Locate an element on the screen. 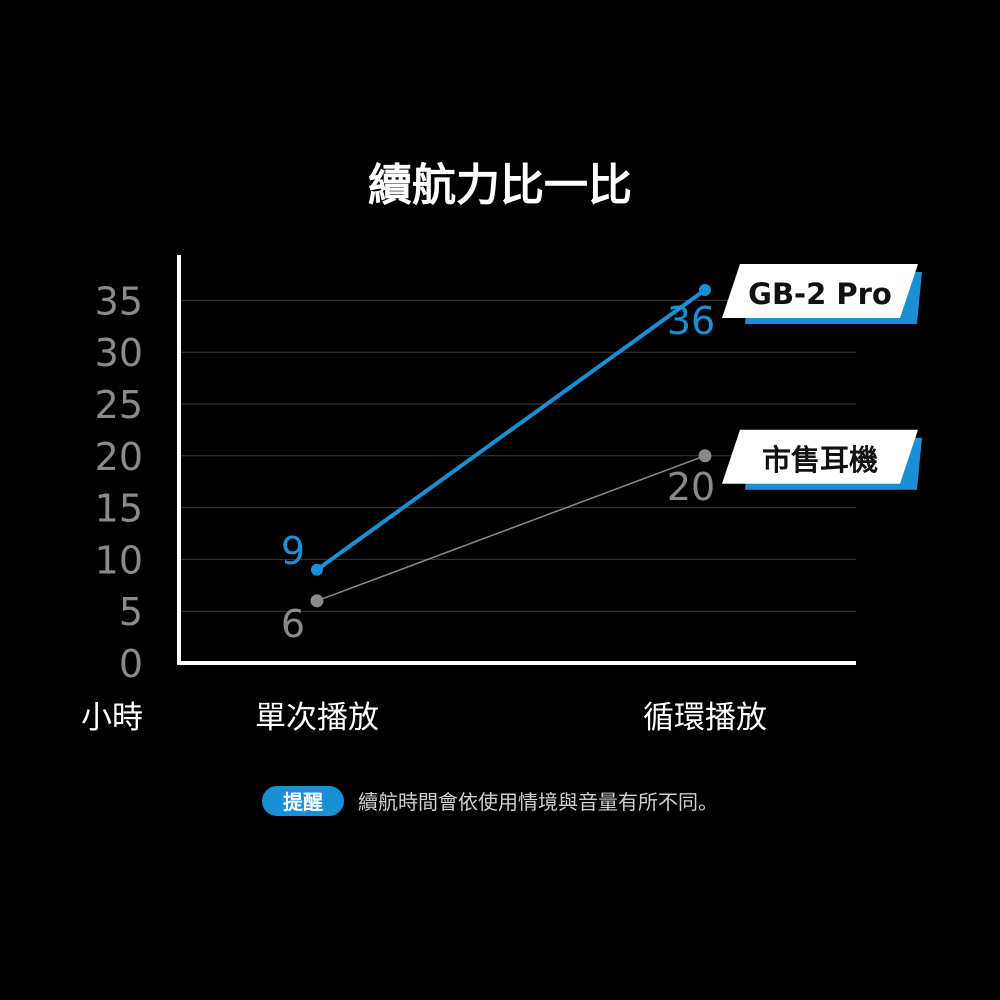  x-category-label: 單次播放 is located at coordinates (317, 718).